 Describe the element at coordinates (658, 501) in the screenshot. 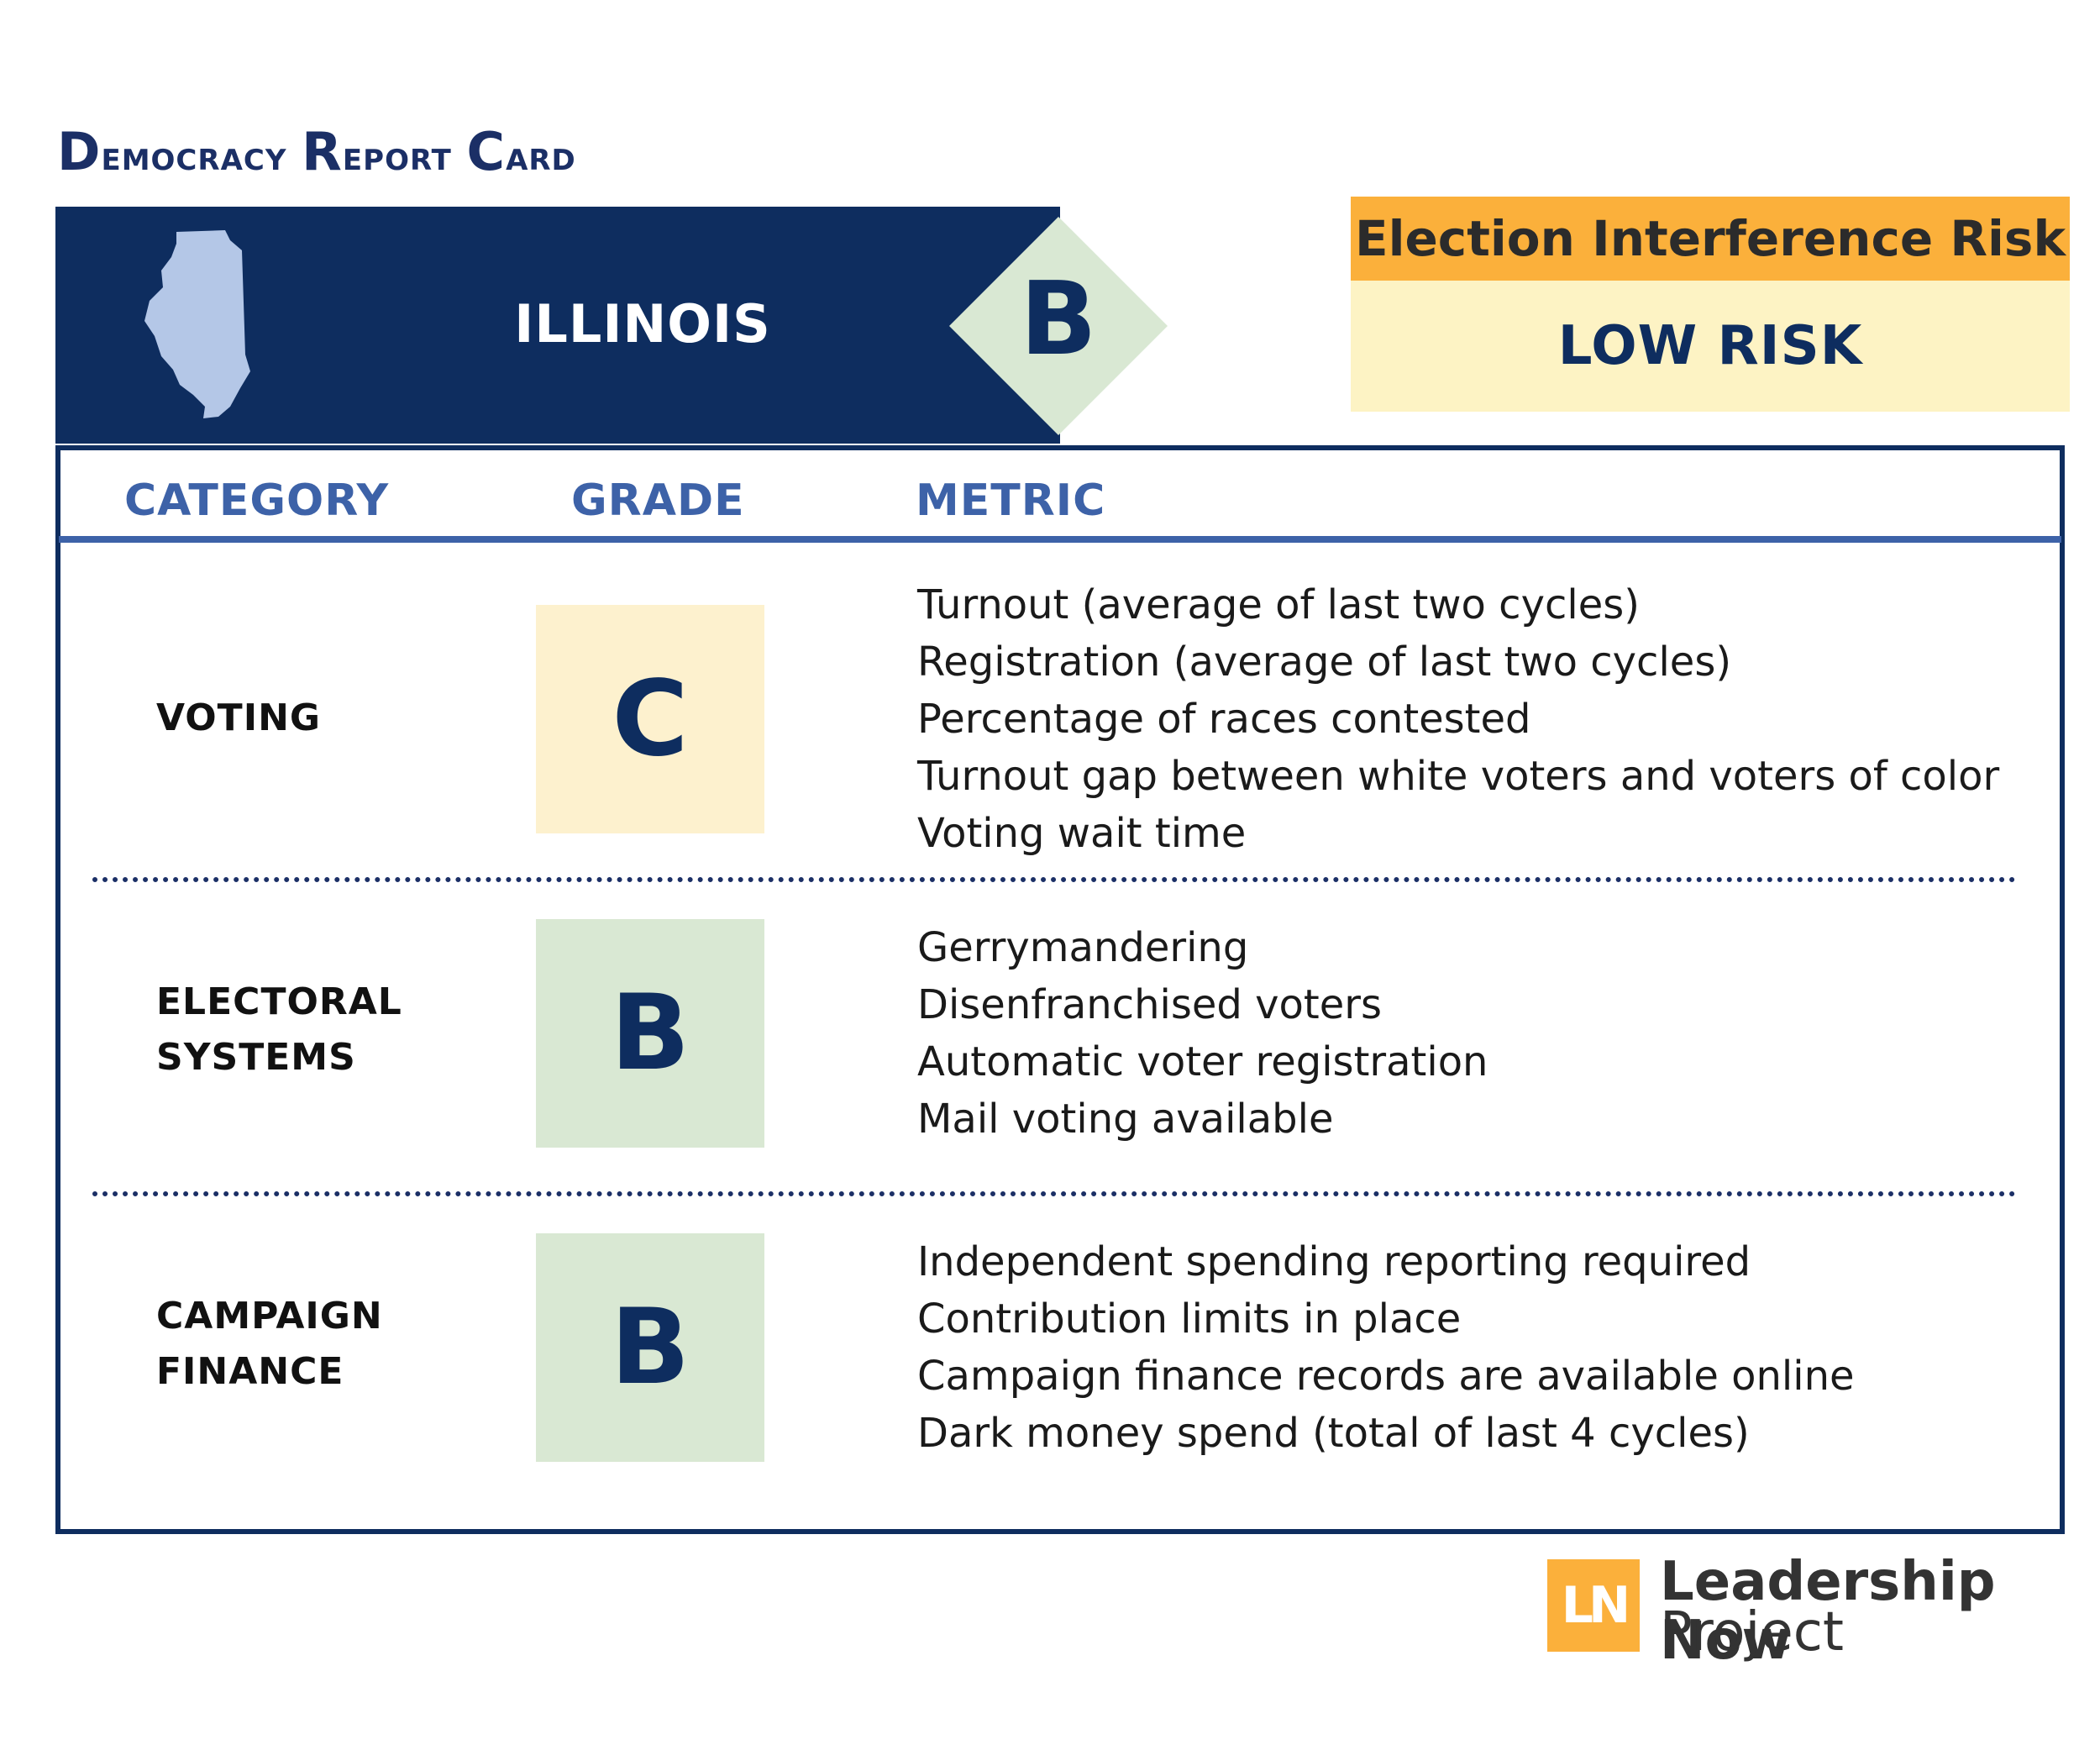

I see `column-header-grade: GRADE` at that location.